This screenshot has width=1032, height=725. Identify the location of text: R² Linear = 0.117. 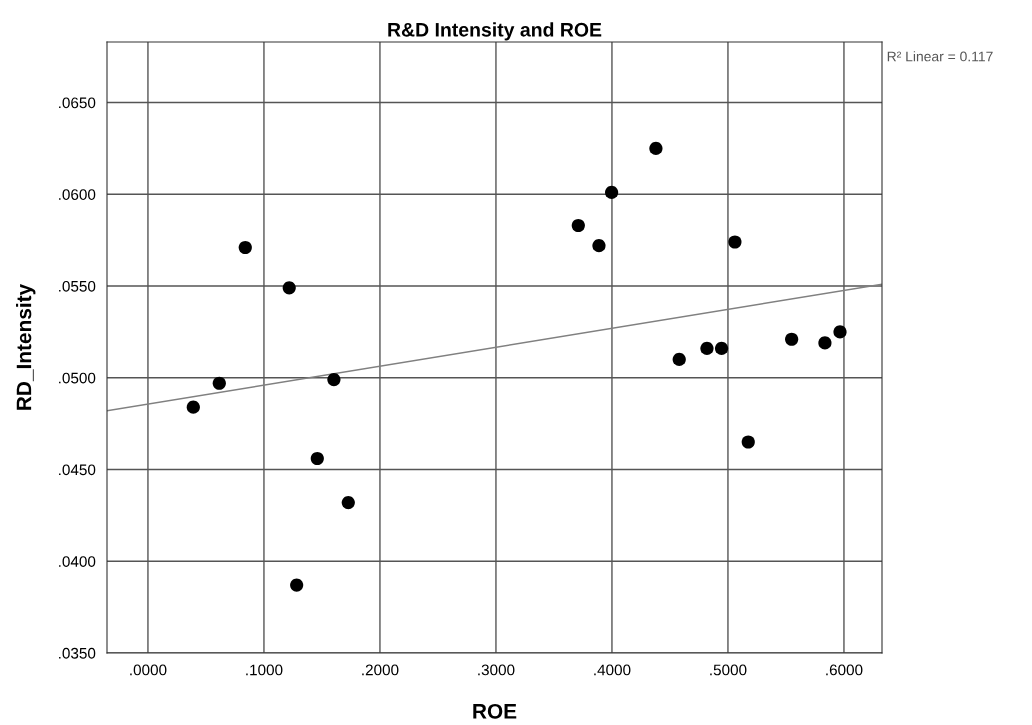
(940, 56).